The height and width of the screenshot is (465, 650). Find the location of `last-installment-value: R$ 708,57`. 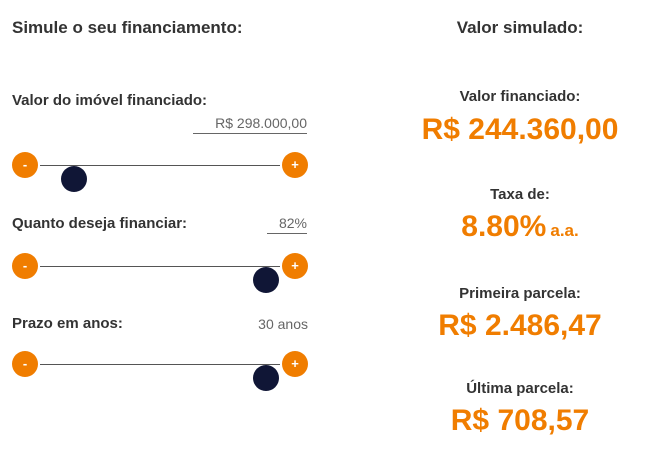

last-installment-value: R$ 708,57 is located at coordinates (520, 420).